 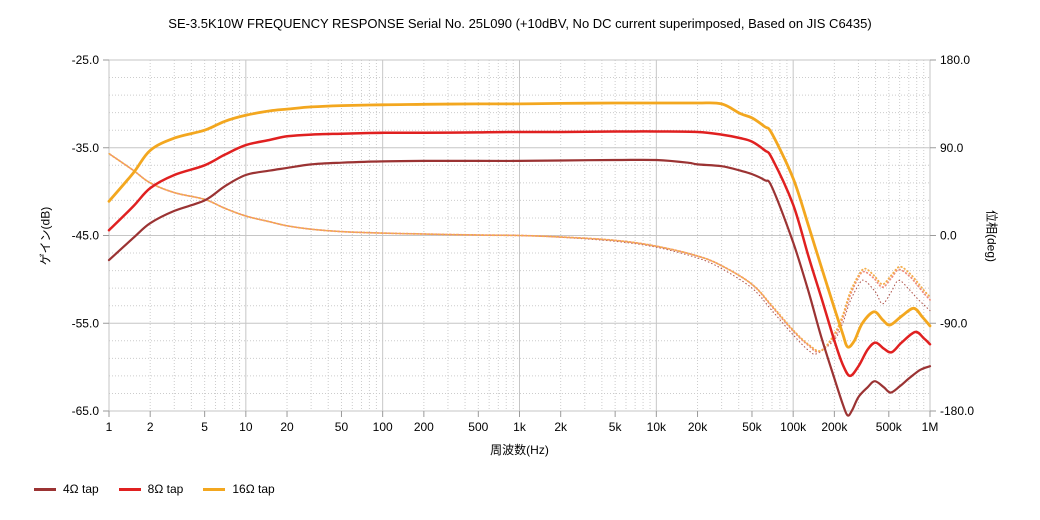 I want to click on legend-label-8ohm: 8Ω tap, so click(x=165, y=489).